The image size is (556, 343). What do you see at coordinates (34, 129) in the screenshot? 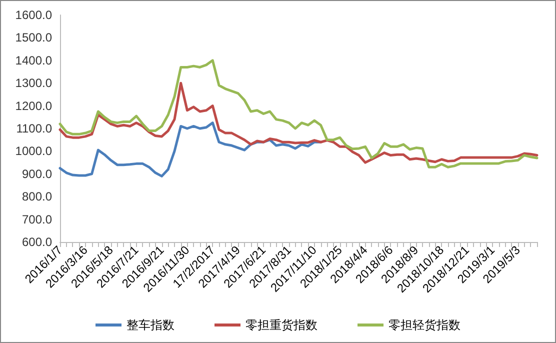
I see `y-tick-label: 1100.0` at bounding box center [34, 129].